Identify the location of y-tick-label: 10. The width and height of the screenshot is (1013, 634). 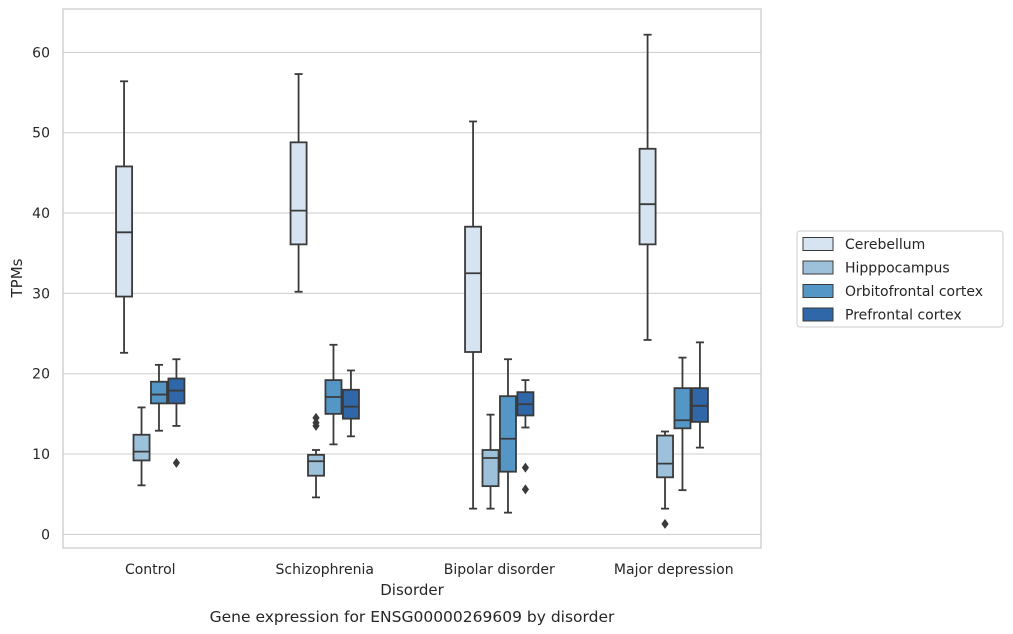
(41, 455).